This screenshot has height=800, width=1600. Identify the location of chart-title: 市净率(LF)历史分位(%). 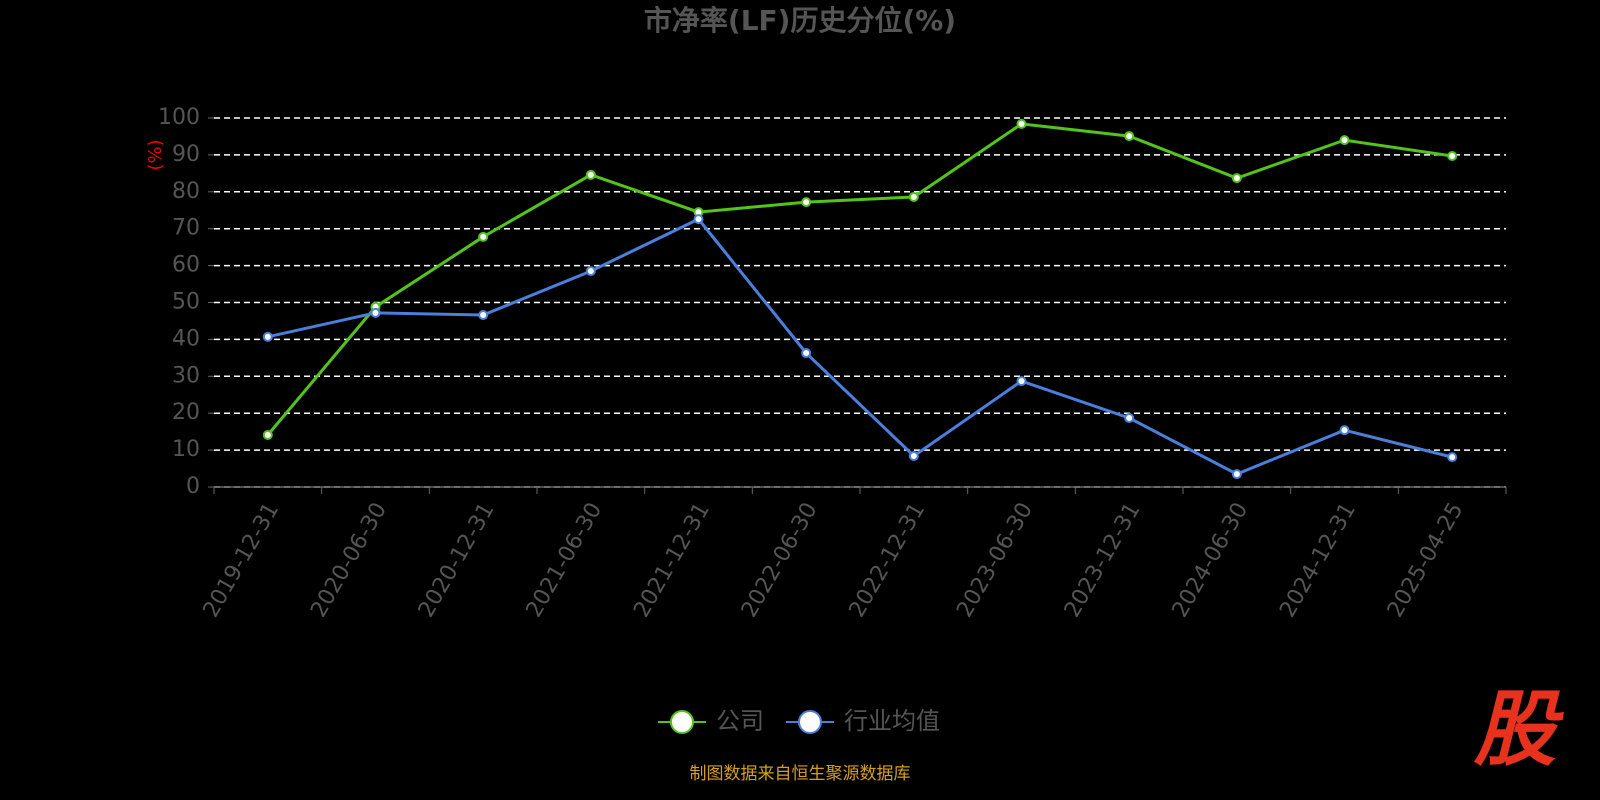
(800, 20).